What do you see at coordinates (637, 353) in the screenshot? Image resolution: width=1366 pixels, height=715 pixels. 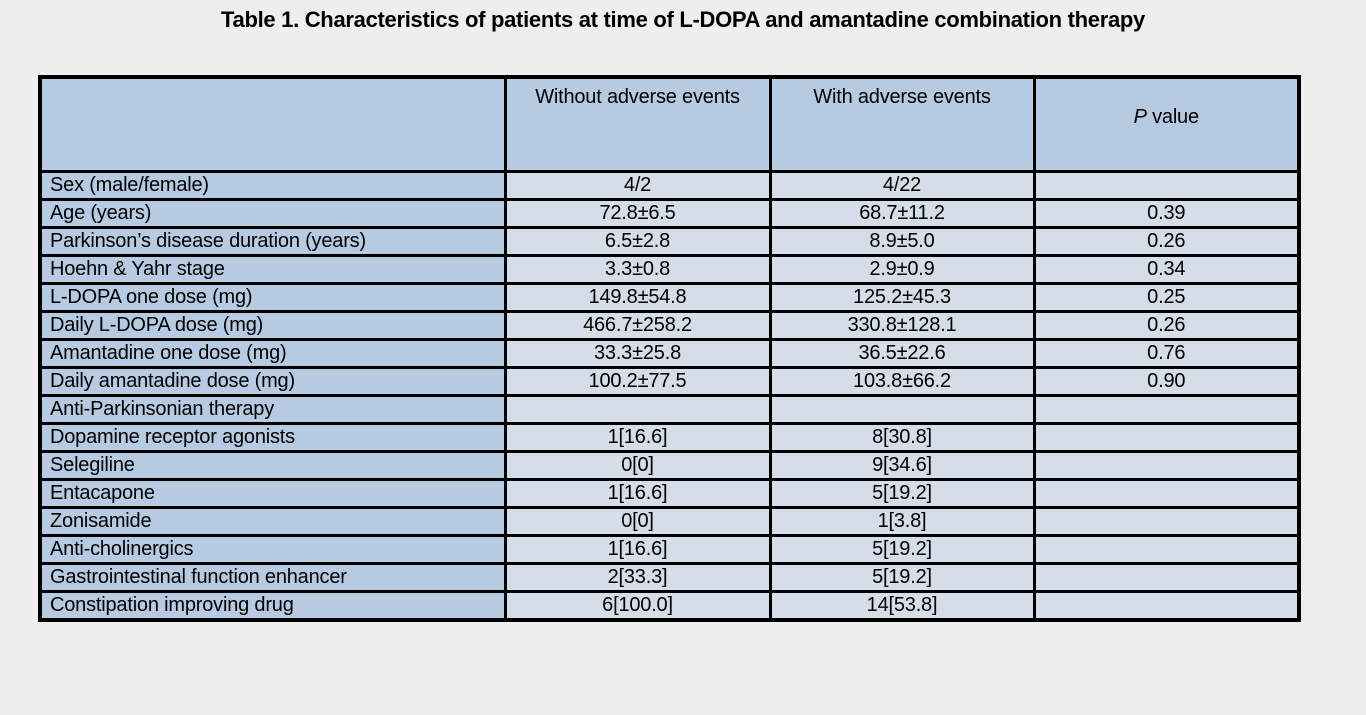 I see `cell-without-adverse-events: 33.3±25.8` at bounding box center [637, 353].